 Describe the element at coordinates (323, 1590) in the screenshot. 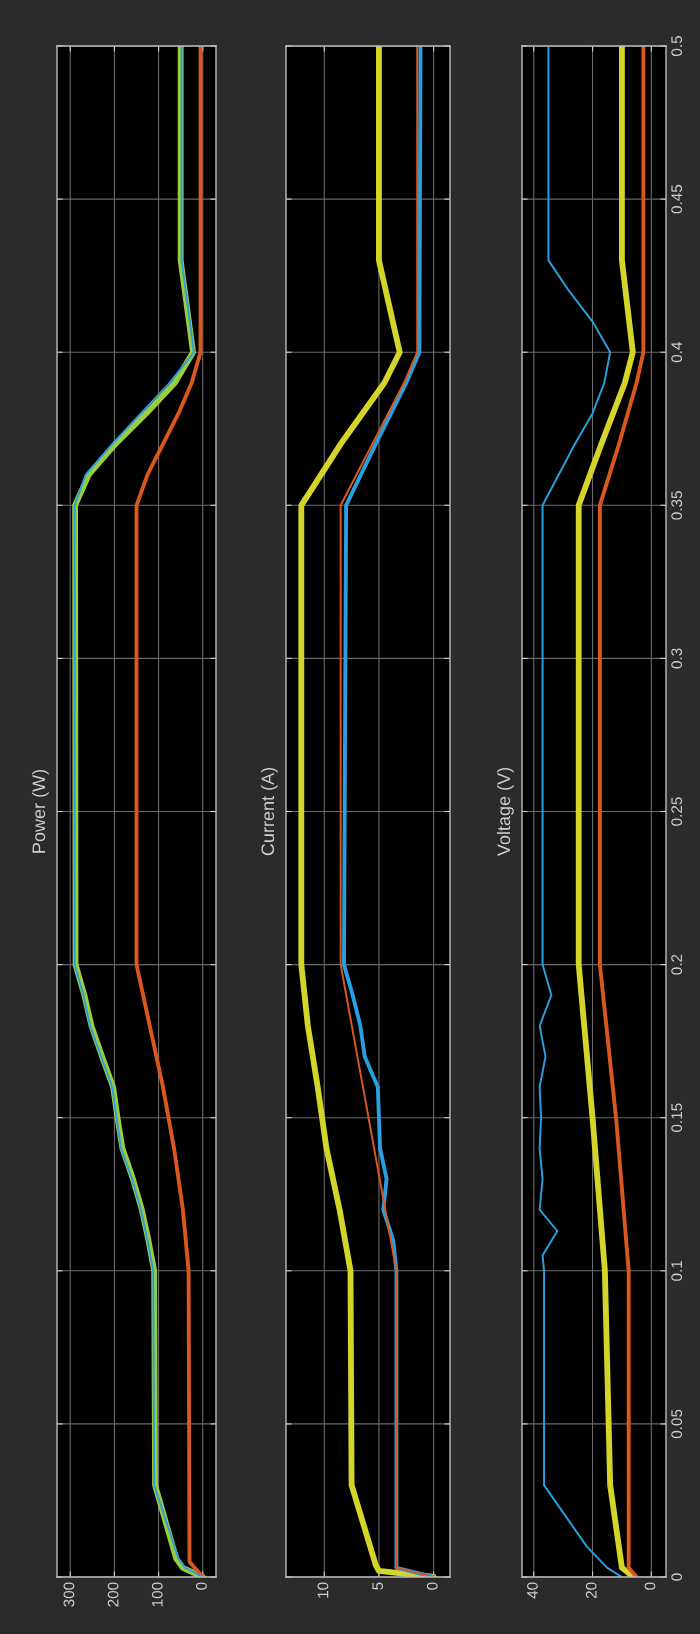

I see `x-tick-label: 10` at that location.